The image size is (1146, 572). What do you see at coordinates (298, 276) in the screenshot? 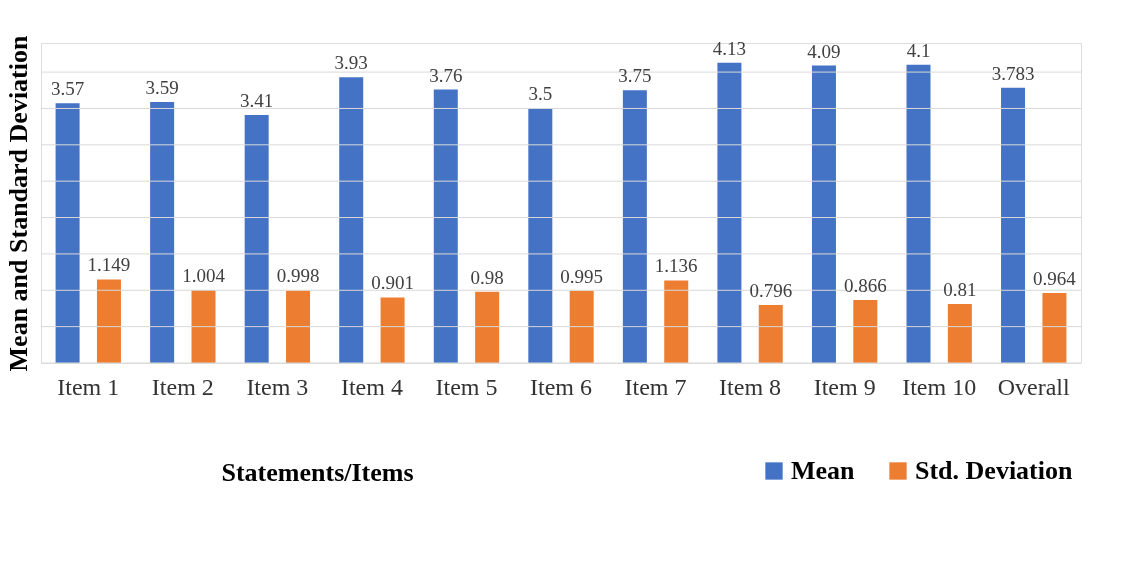
I see `data-label: 0.998` at bounding box center [298, 276].